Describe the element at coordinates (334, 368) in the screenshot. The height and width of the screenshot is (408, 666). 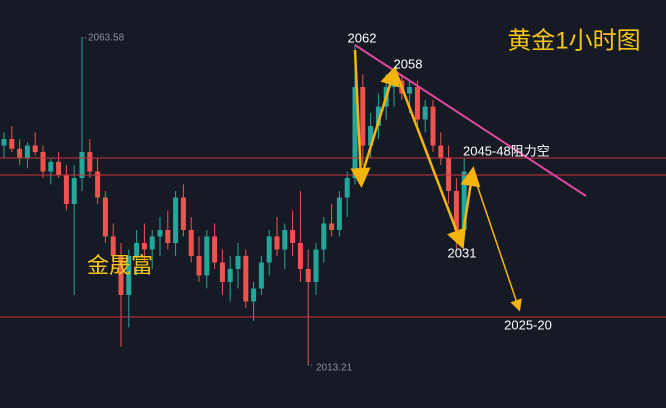
I see `low-label: 2013.21` at that location.